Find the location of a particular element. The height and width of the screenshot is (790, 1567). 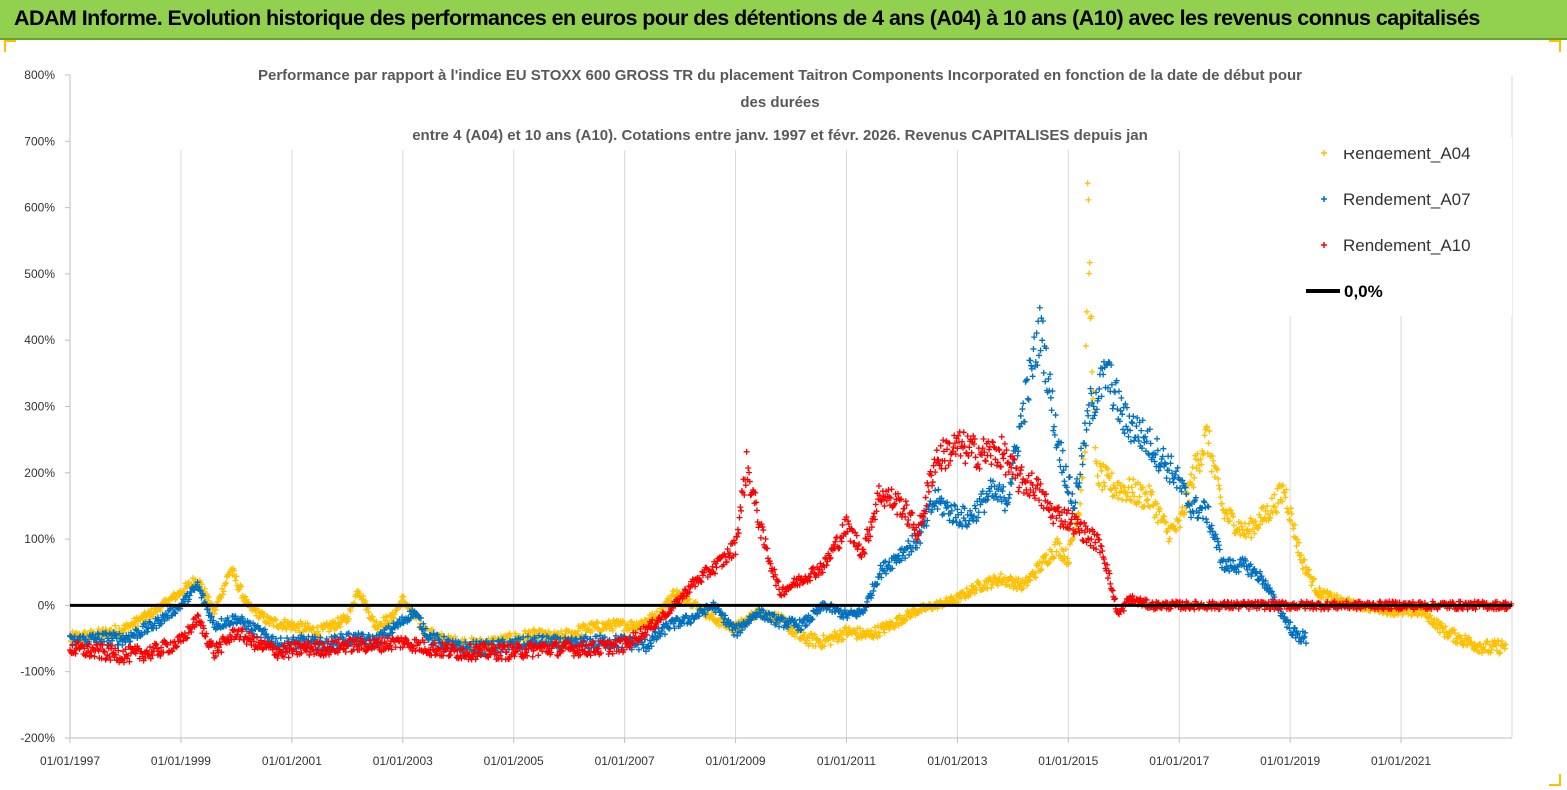

x-tick-label: 01/01/2011 is located at coordinates (846, 761).